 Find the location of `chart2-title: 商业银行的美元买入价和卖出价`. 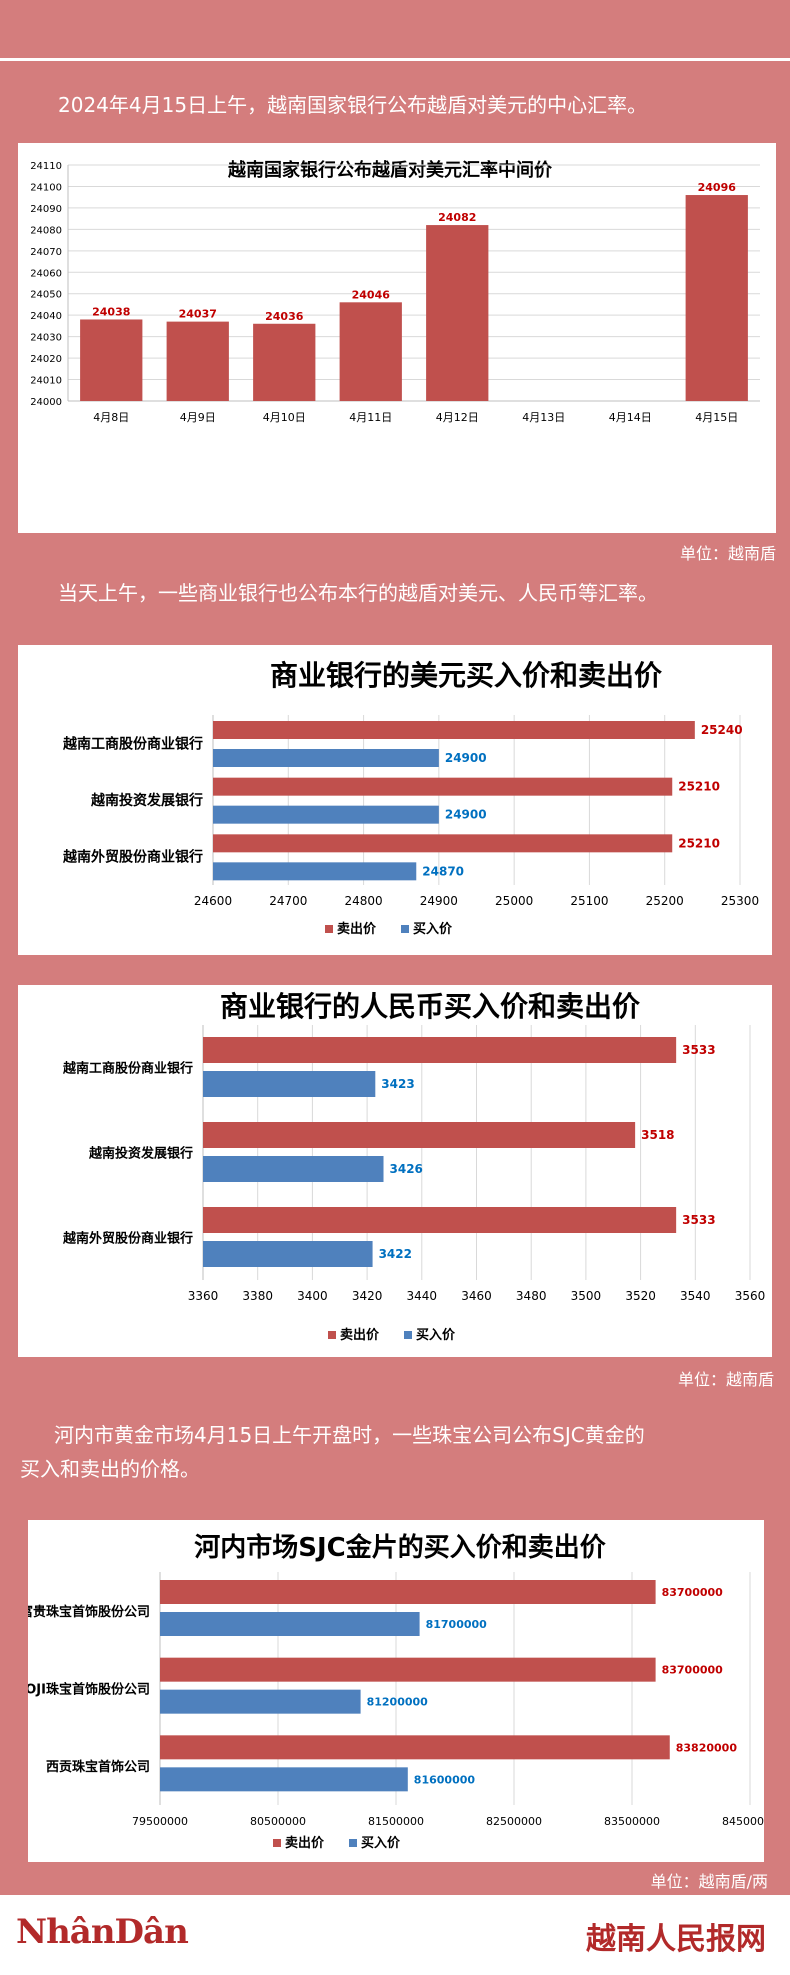

chart2-title: 商业银行的美元买入价和卖出价 is located at coordinates (466, 675).